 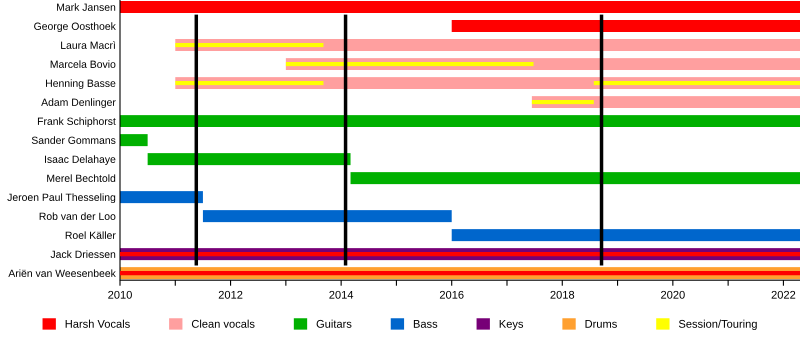 I want to click on y-tick-label: Merel Bechtold, so click(x=81, y=178).